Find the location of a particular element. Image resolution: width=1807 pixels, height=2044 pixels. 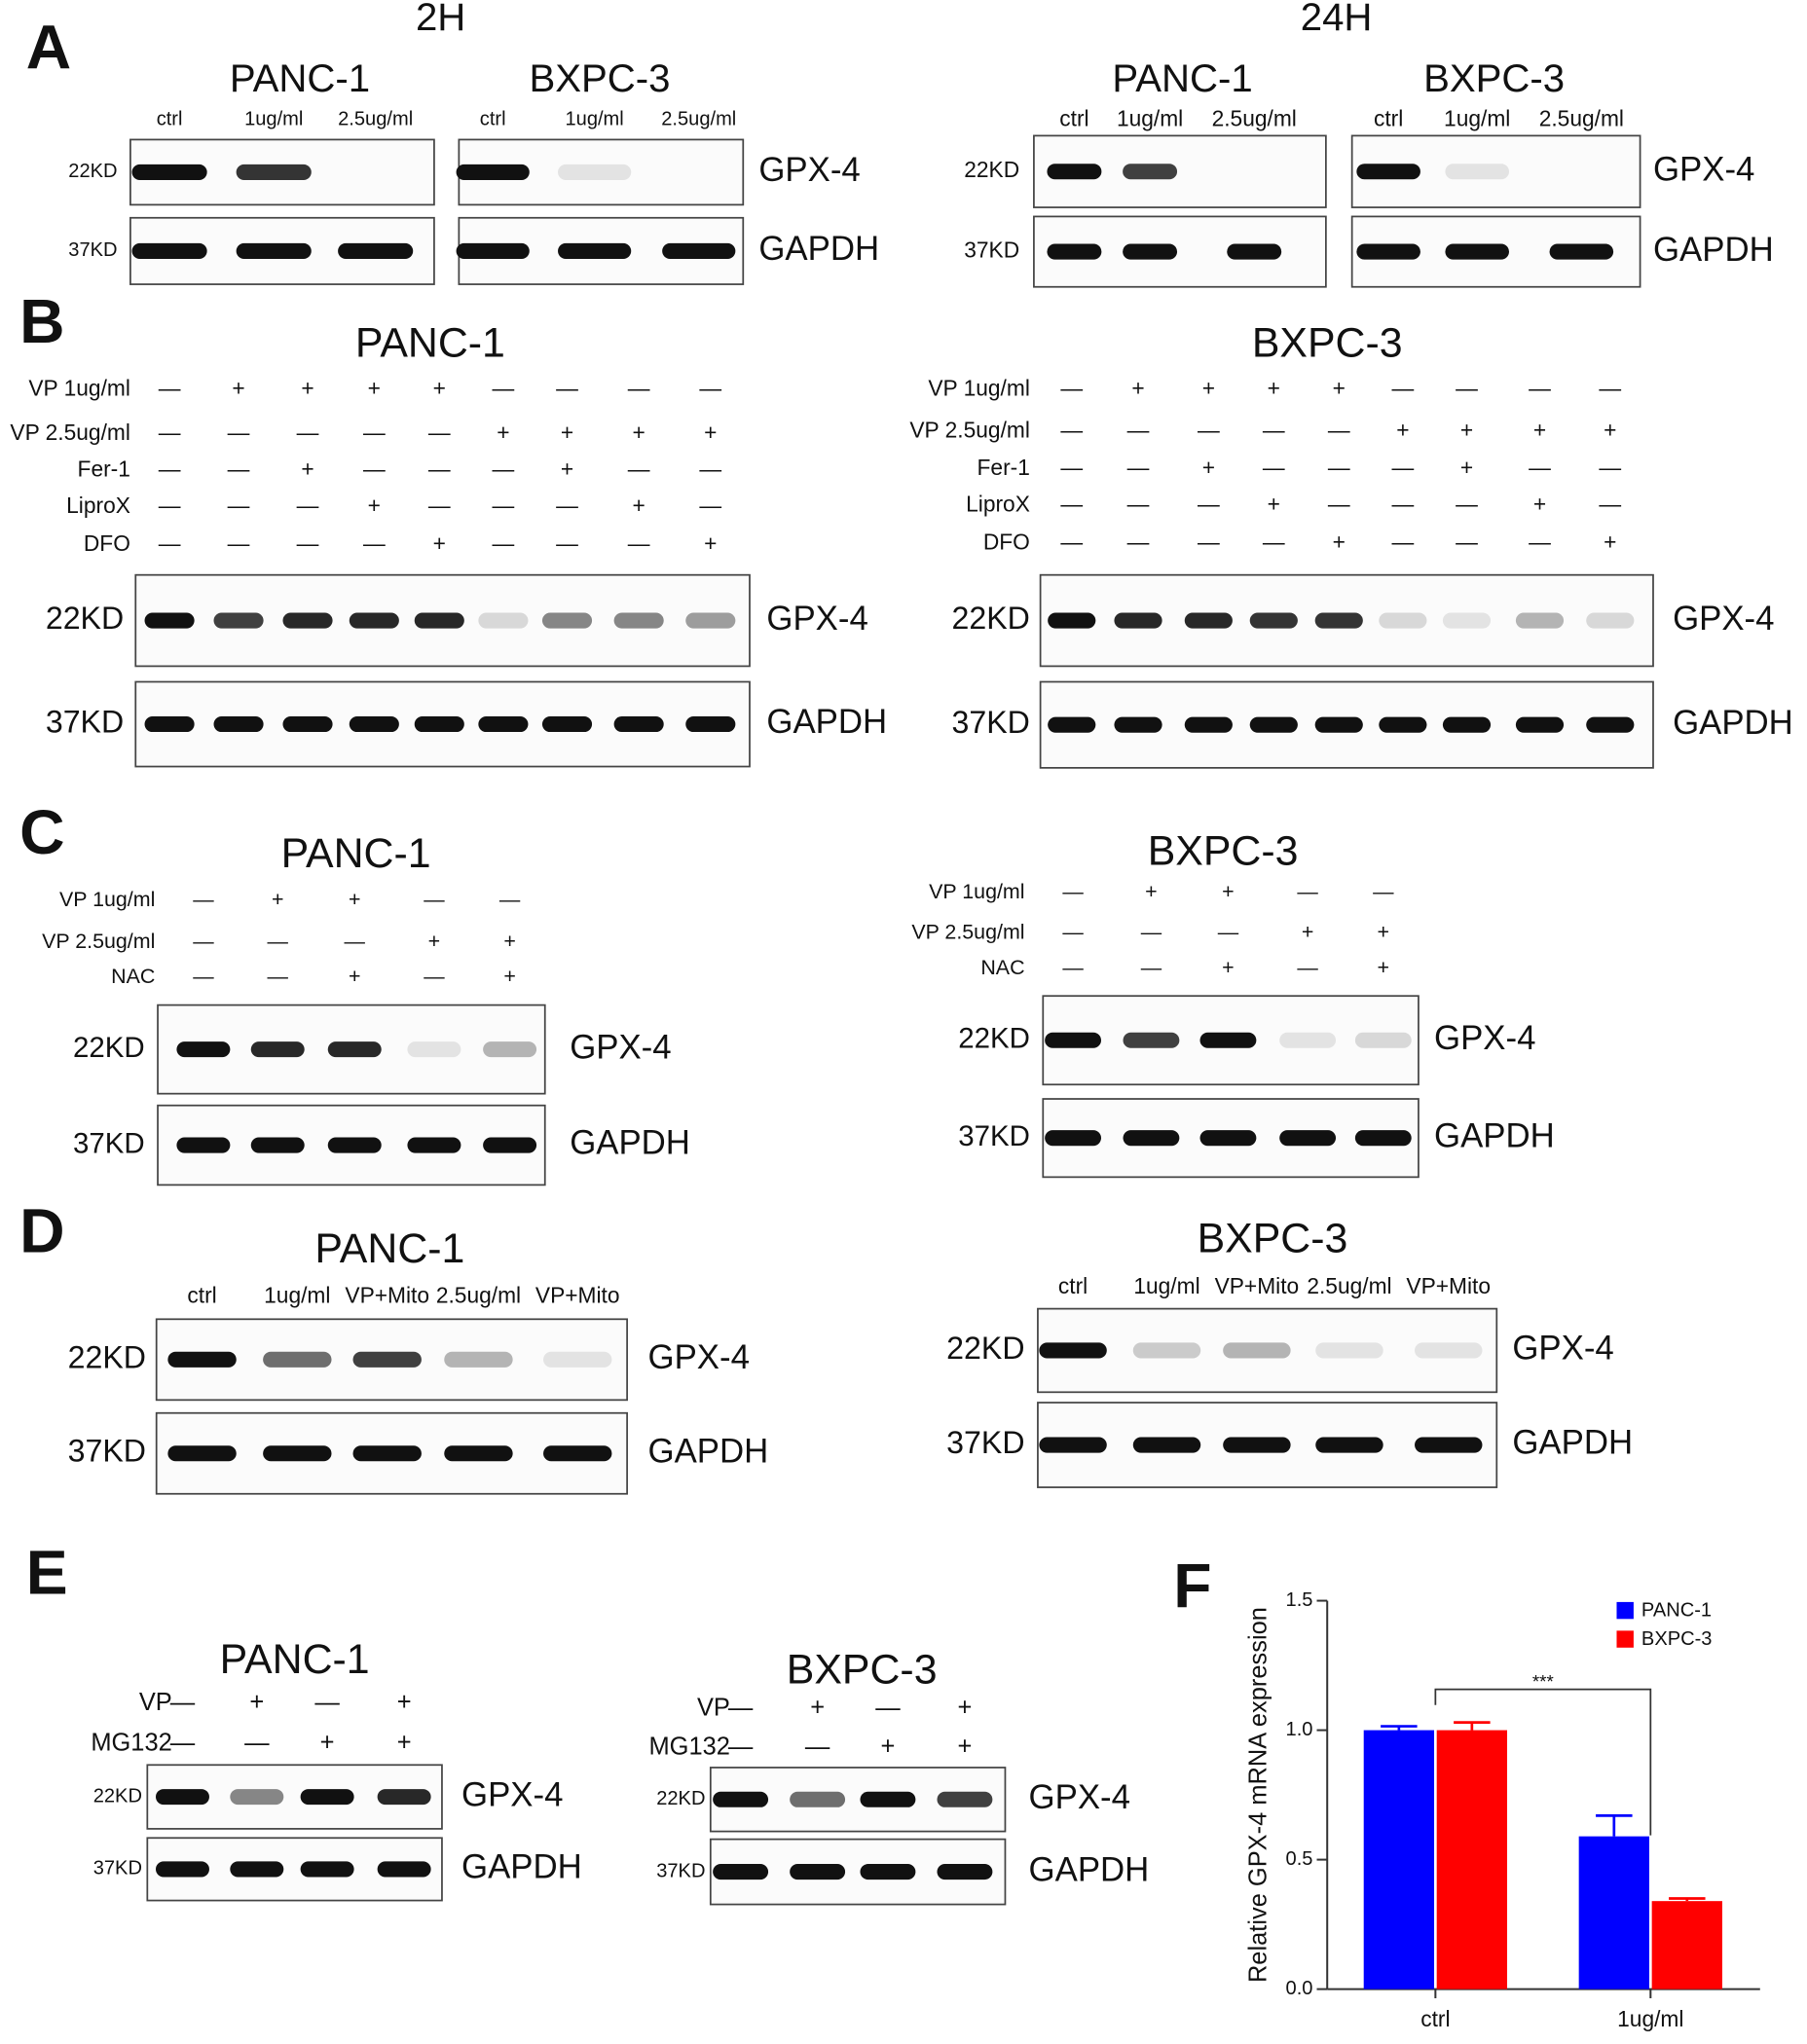

significance-bracket is located at coordinates (1543, 1762).